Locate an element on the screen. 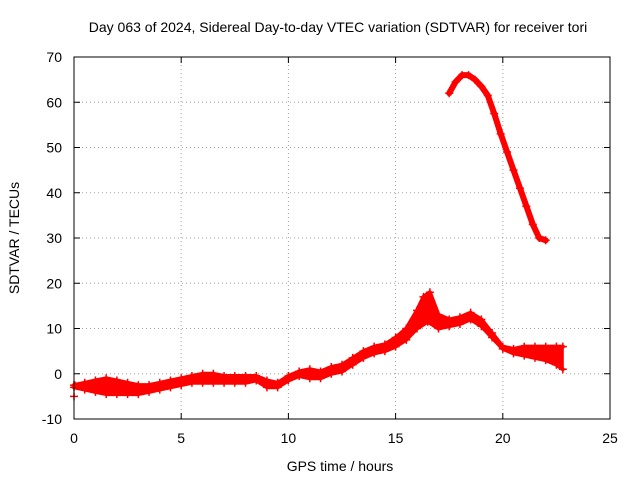 The image size is (640, 480). x-tick-label: 0 is located at coordinates (74, 438).